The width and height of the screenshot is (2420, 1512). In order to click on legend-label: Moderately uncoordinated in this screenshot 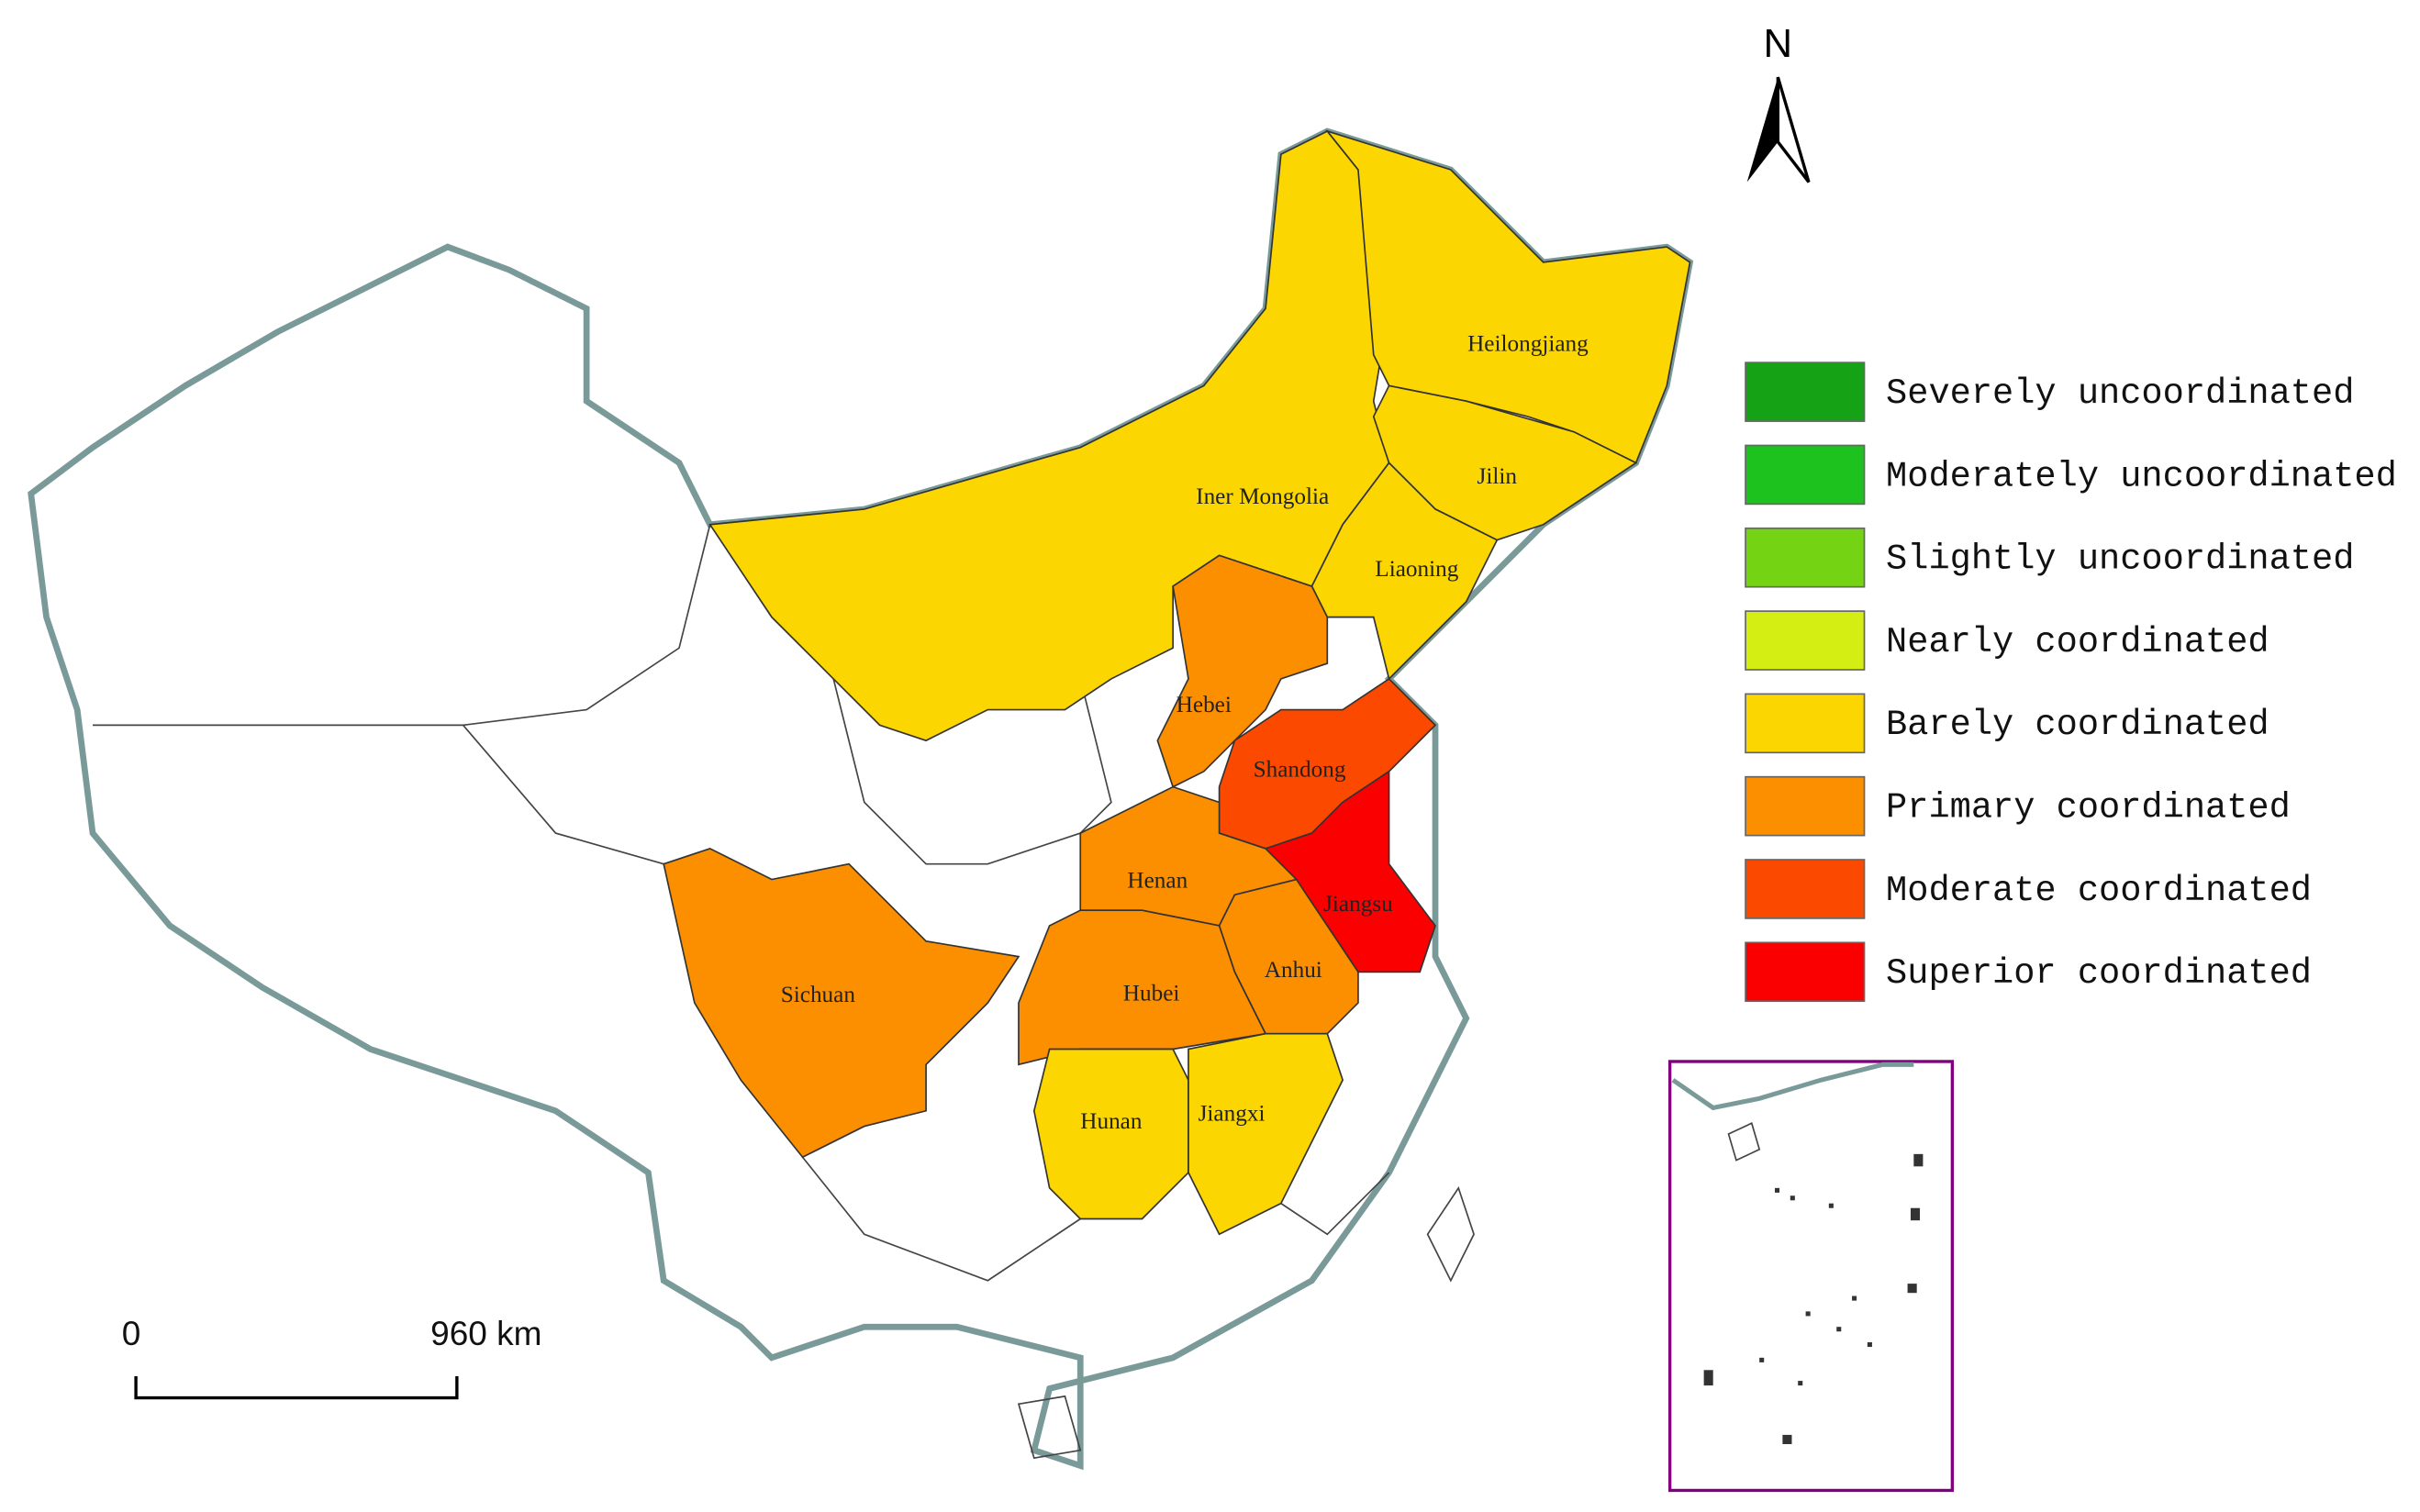, I will do `click(2141, 476)`.